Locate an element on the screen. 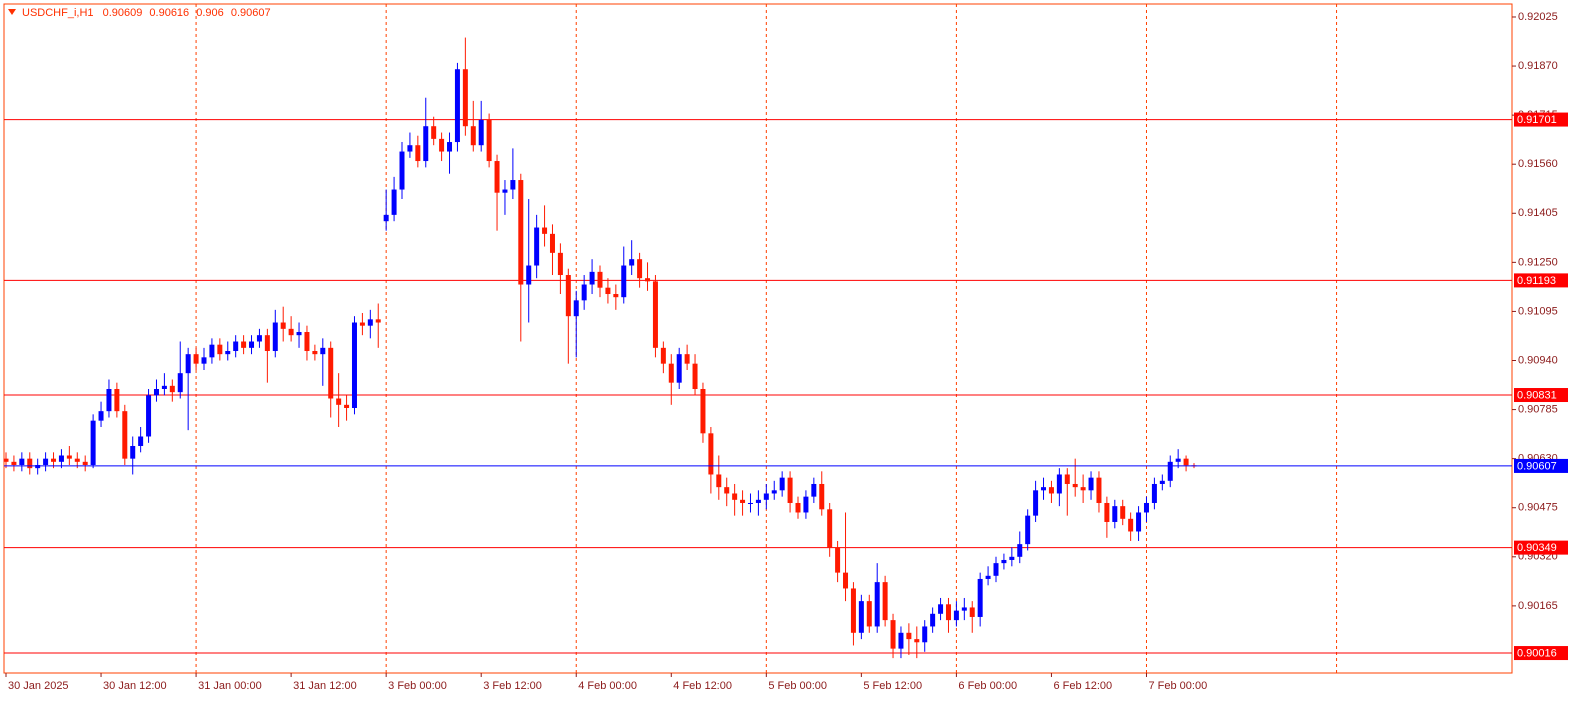 This screenshot has height=708, width=1586. y-tick-label: 0.90785 is located at coordinates (1538, 409).